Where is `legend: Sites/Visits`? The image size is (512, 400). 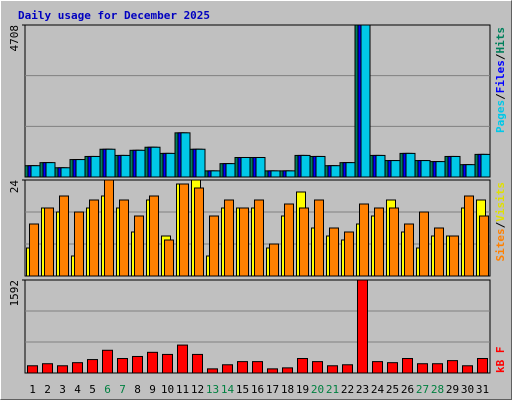
legend: Sites/Visits is located at coordinates (500, 222).